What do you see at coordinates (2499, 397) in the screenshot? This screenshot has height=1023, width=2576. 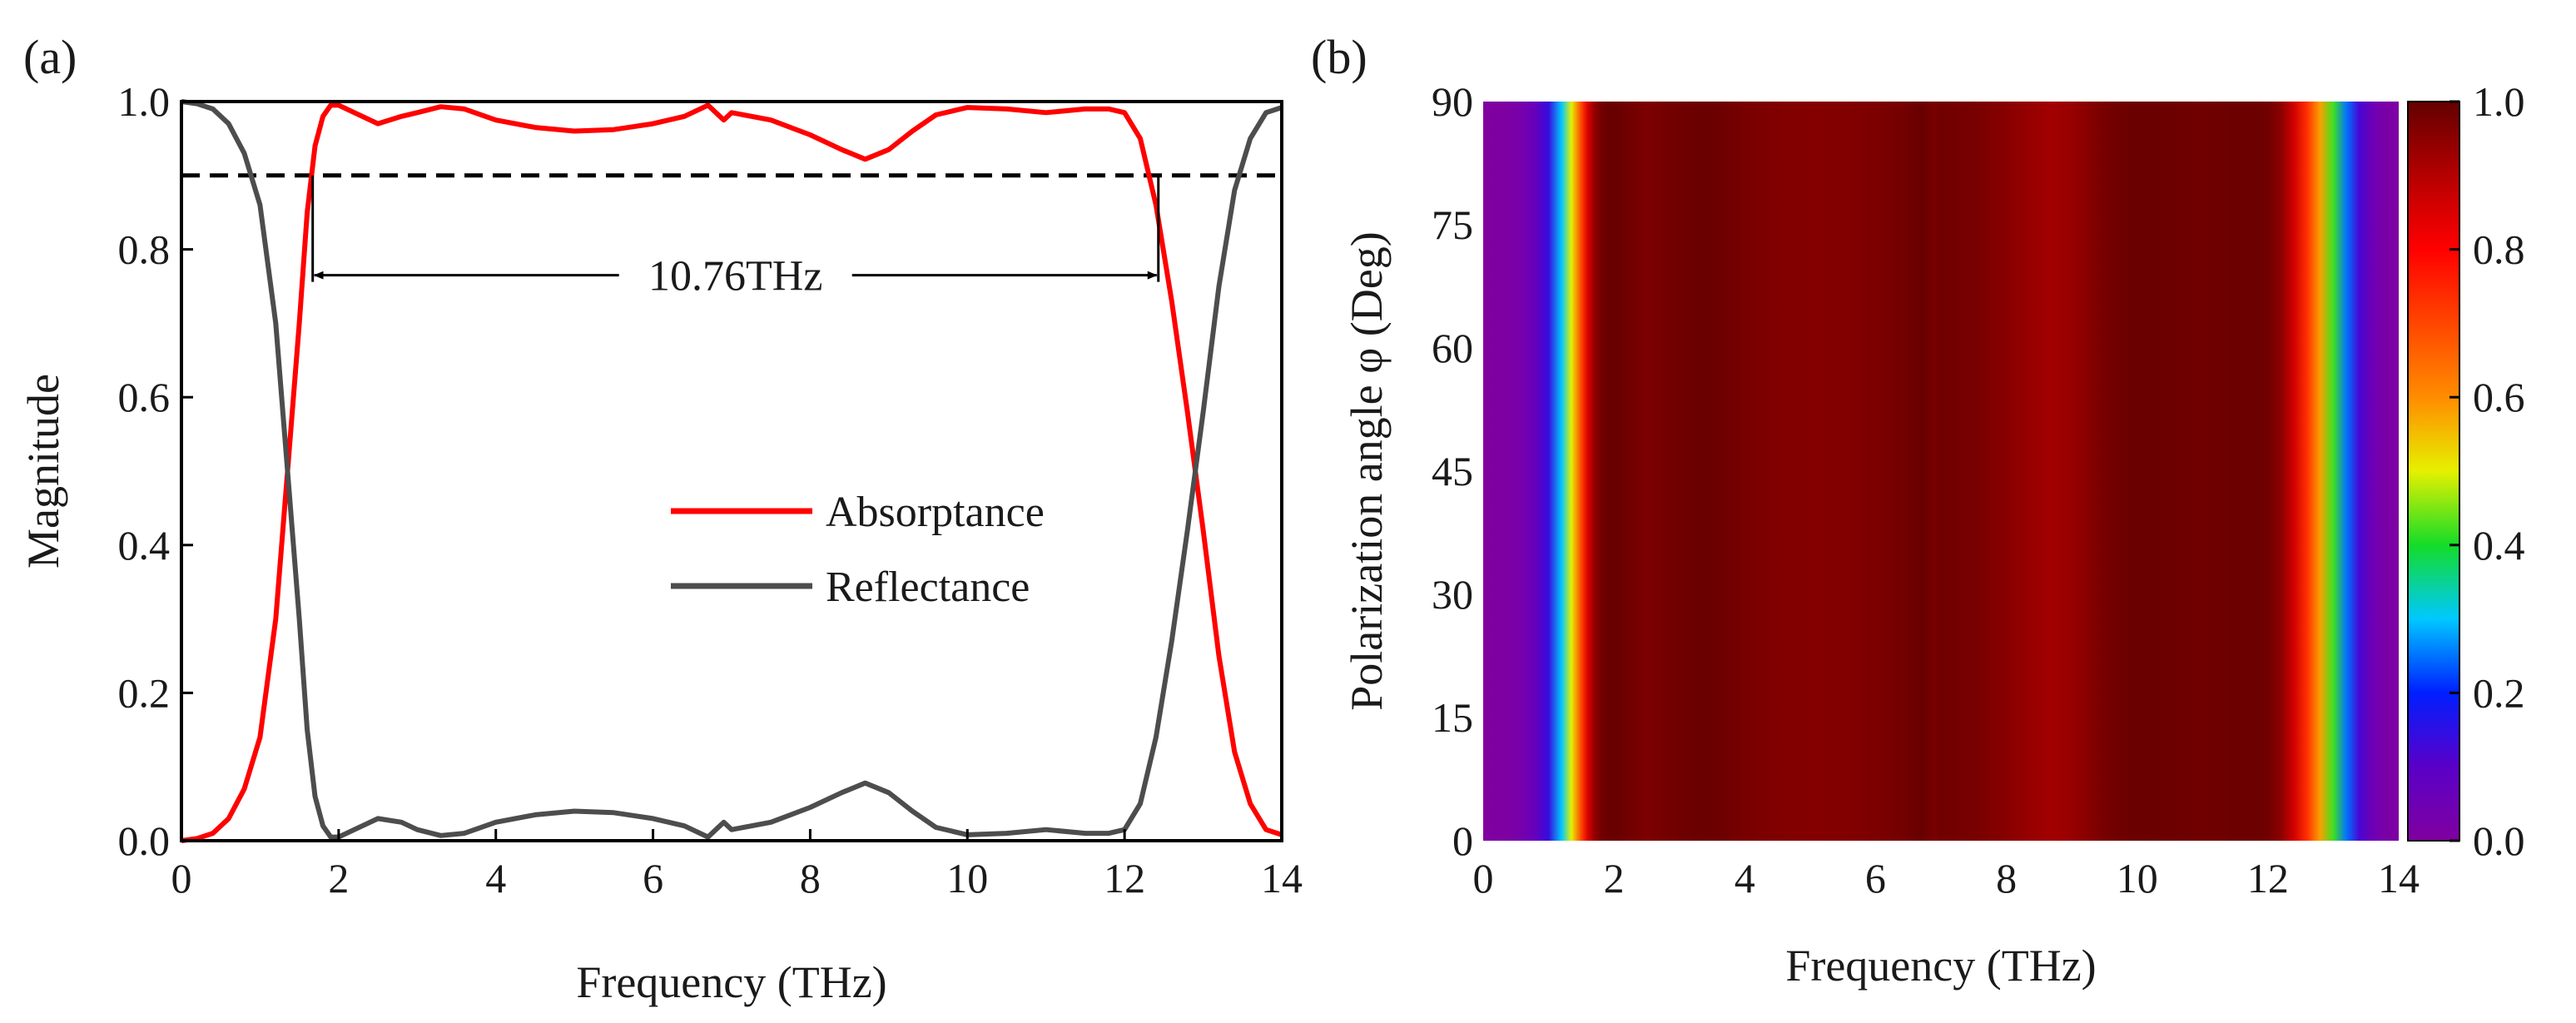 I see `colorbar-tick-label: 0.6` at bounding box center [2499, 397].